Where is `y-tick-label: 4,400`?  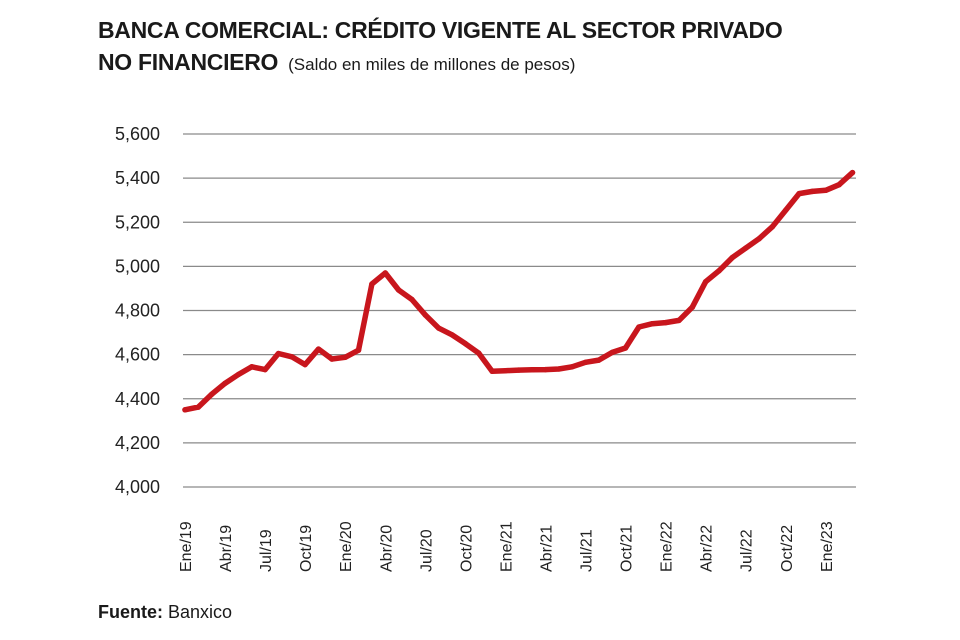 y-tick-label: 4,400 is located at coordinates (137, 399).